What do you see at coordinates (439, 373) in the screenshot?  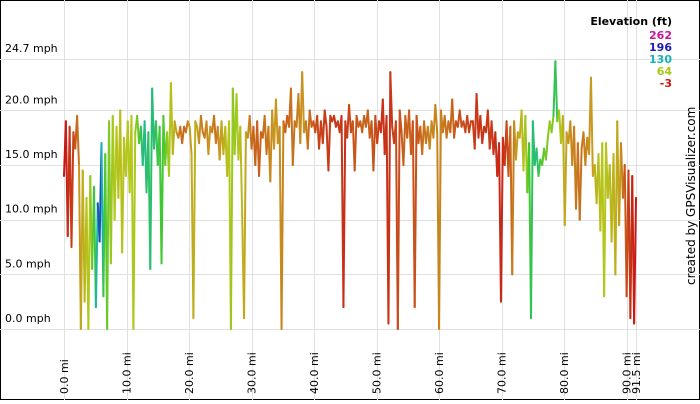 I see `x-tick-label: 60.0 mi` at bounding box center [439, 373].